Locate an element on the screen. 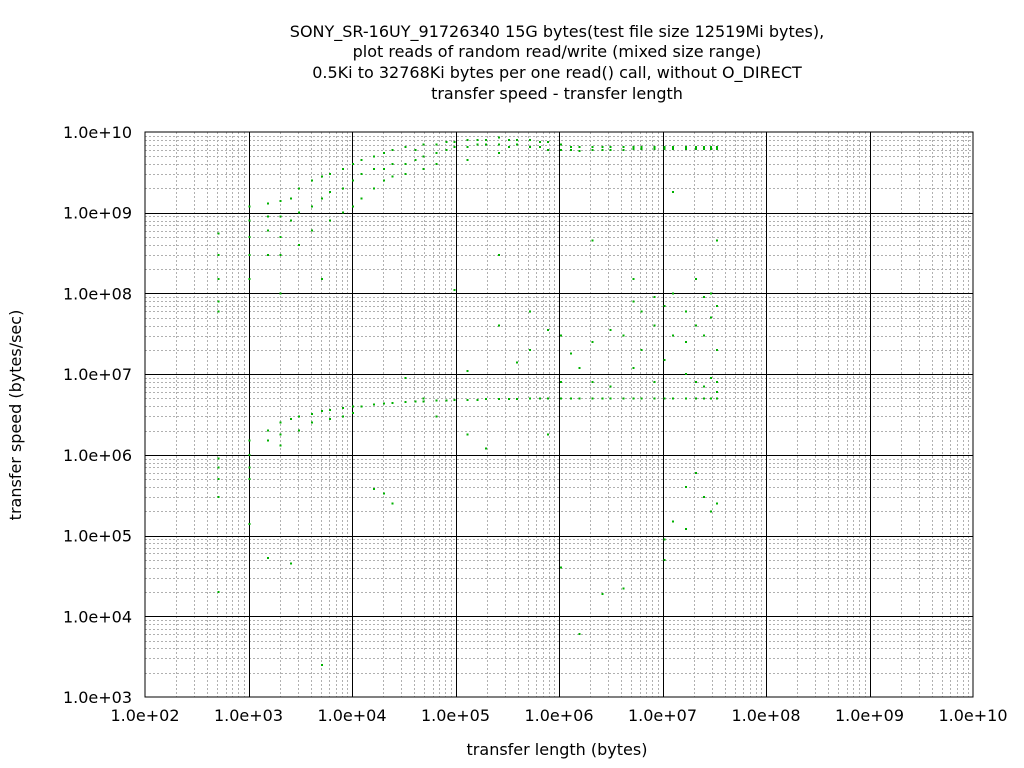 Image resolution: width=1024 pixels, height=768 pixels. y-tick-label: 1.0e+08 is located at coordinates (97, 293).